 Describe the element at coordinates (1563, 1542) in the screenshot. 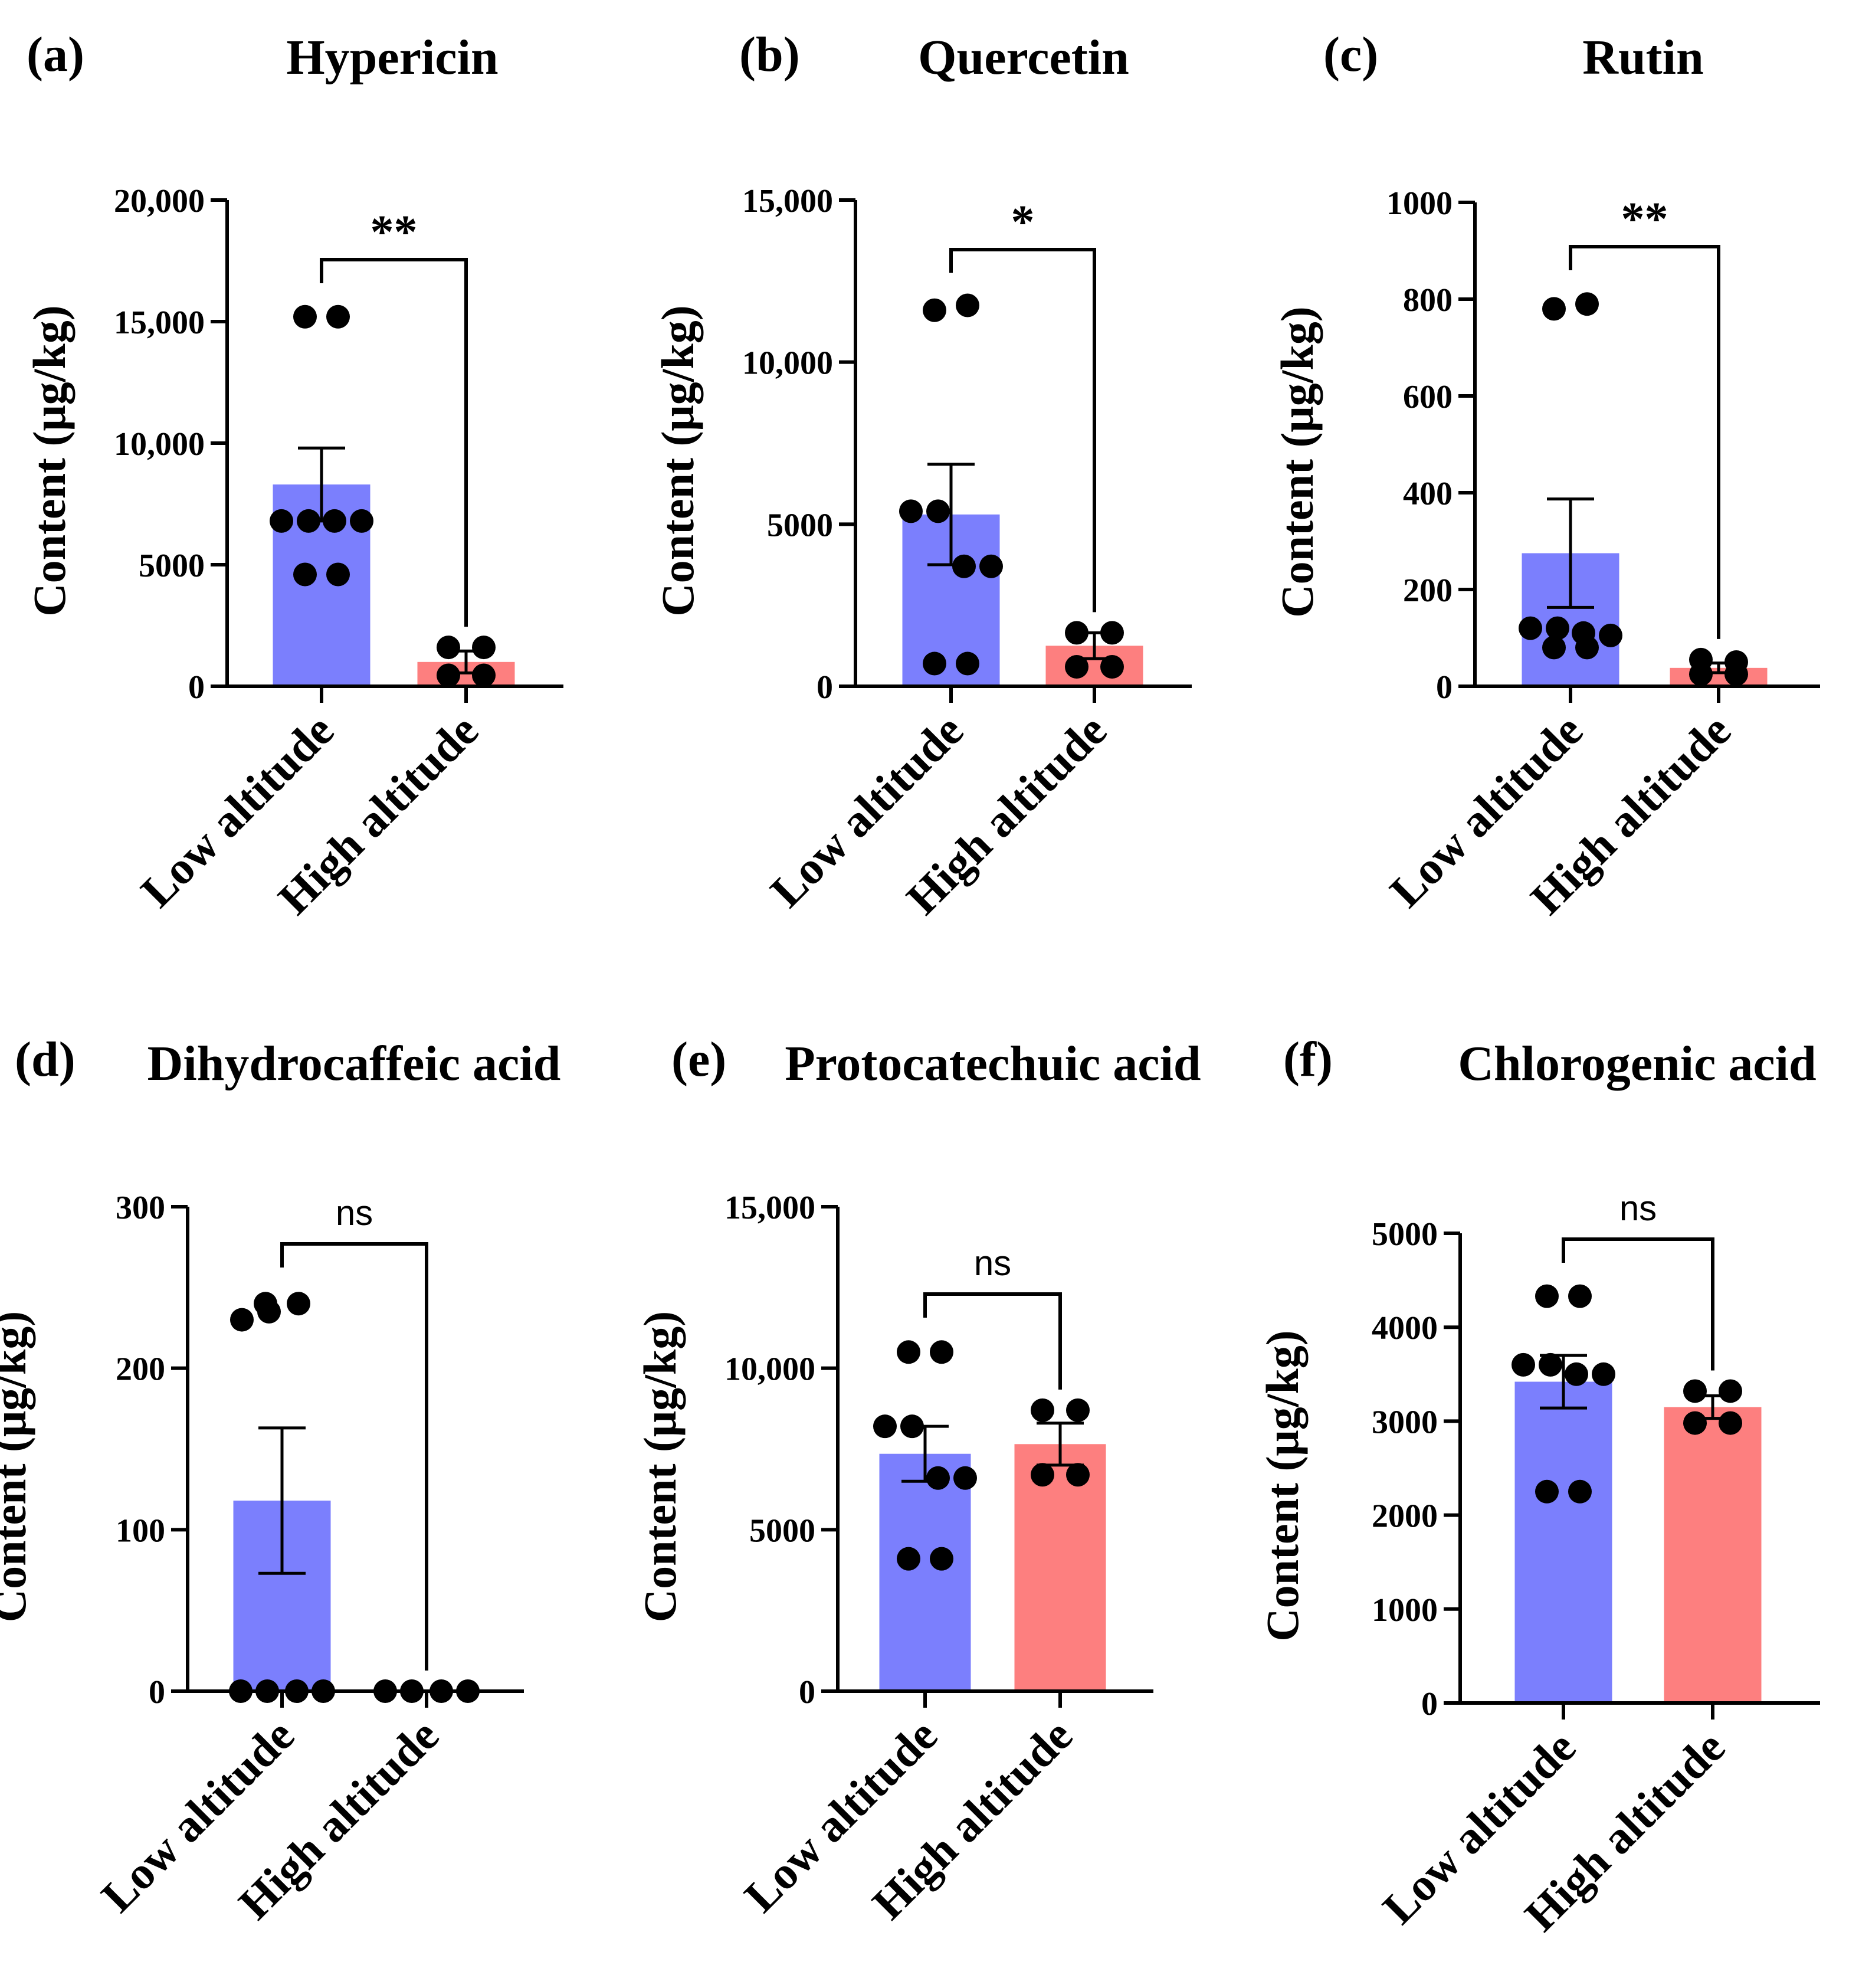

I see `bar-low-altitude` at that location.